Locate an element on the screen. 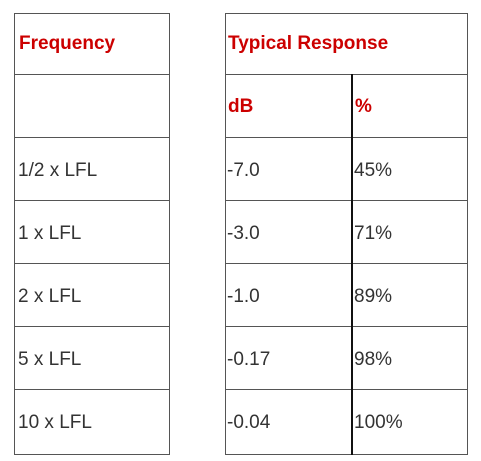  typical-response-header: Typical Response is located at coordinates (308, 43).